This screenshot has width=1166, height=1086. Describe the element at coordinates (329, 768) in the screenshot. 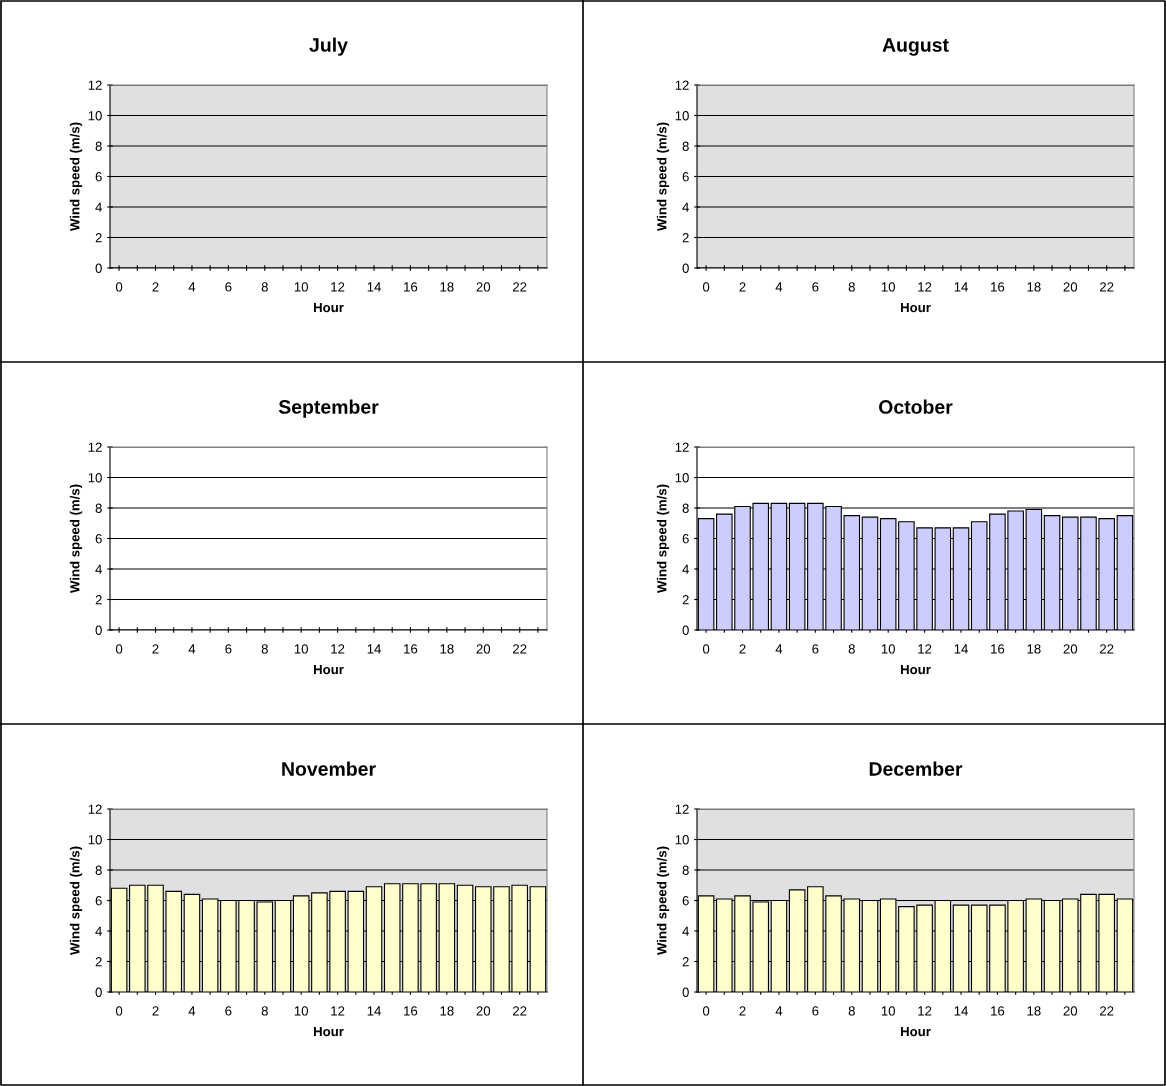

I see `chart-title: November` at that location.